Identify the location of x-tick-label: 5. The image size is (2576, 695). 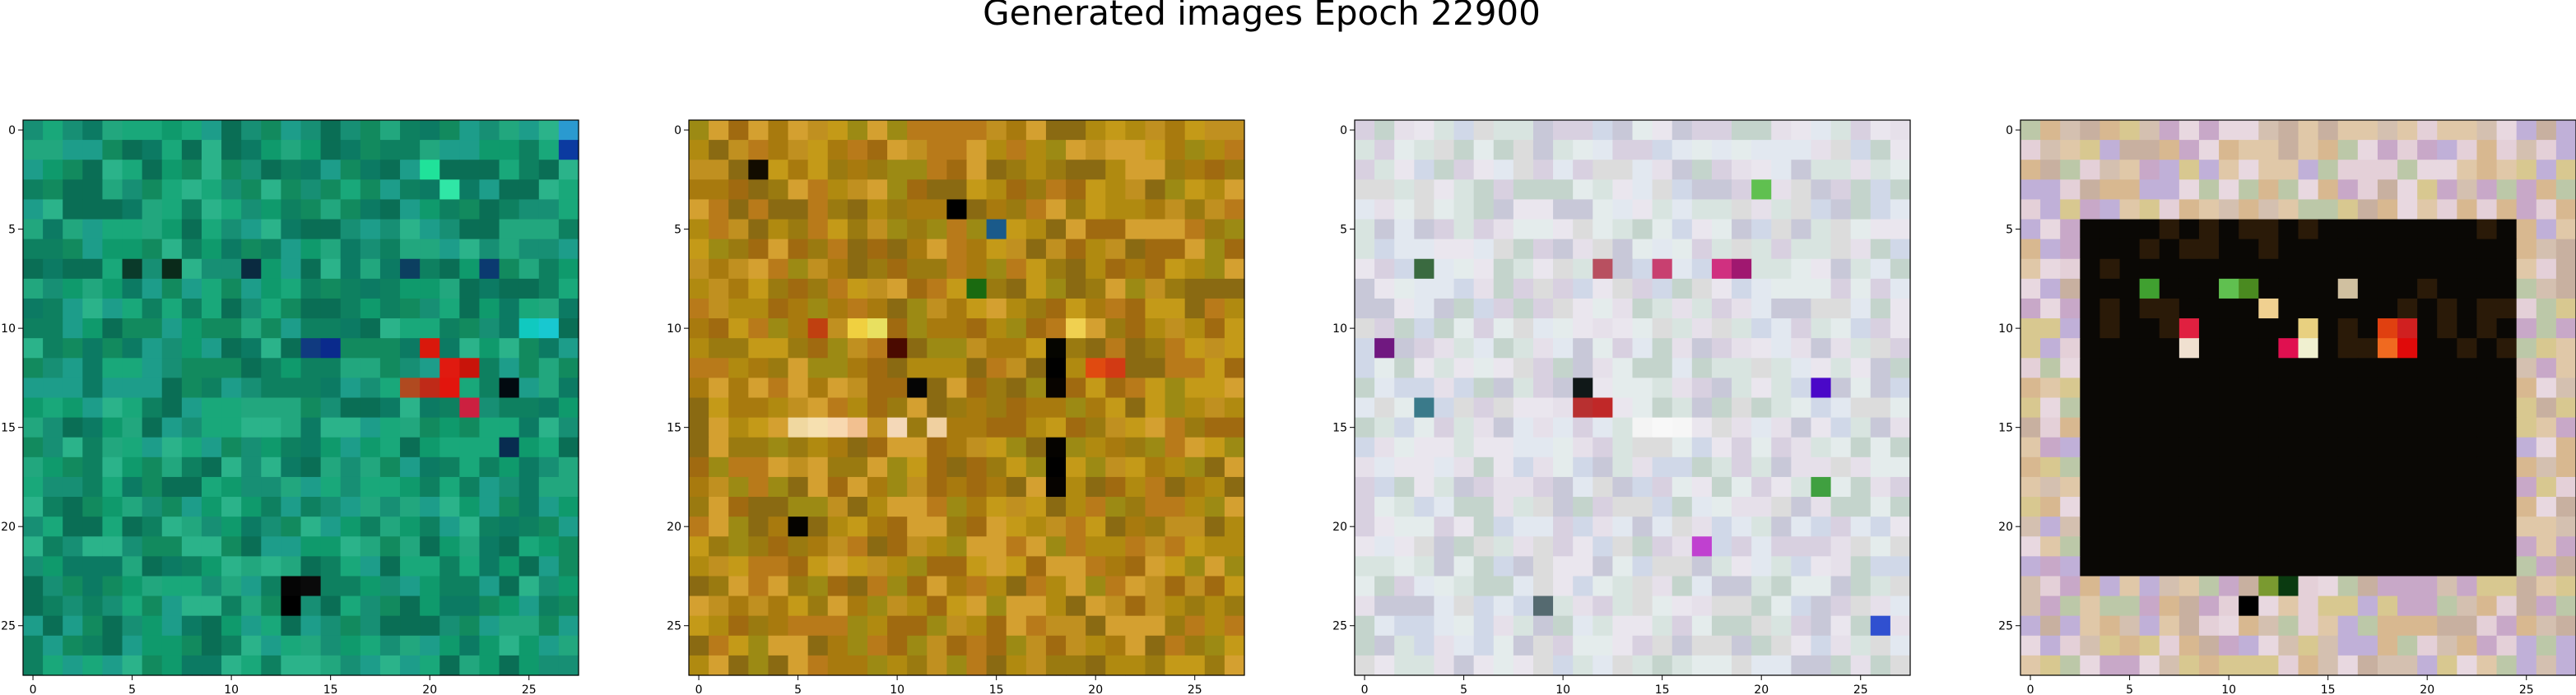
(2129, 689).